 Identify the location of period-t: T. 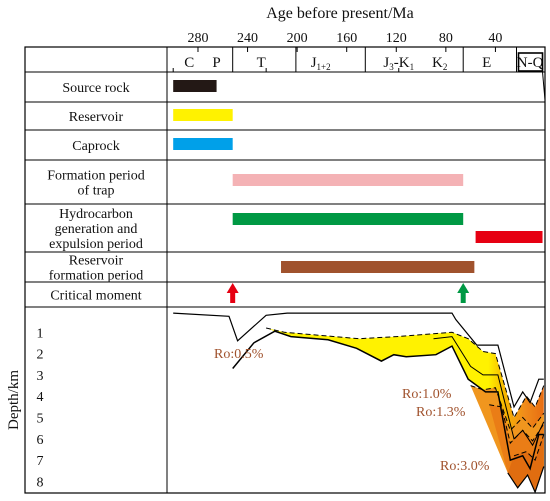
(261, 63).